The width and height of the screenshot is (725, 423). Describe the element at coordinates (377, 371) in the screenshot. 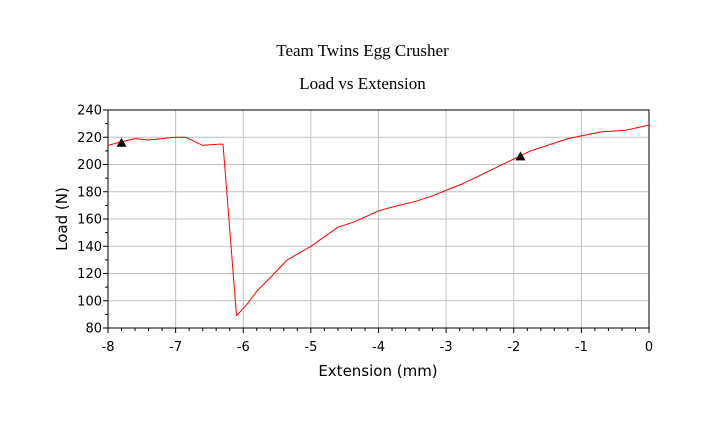

I see `x-axis-label: Extension (mm)` at that location.